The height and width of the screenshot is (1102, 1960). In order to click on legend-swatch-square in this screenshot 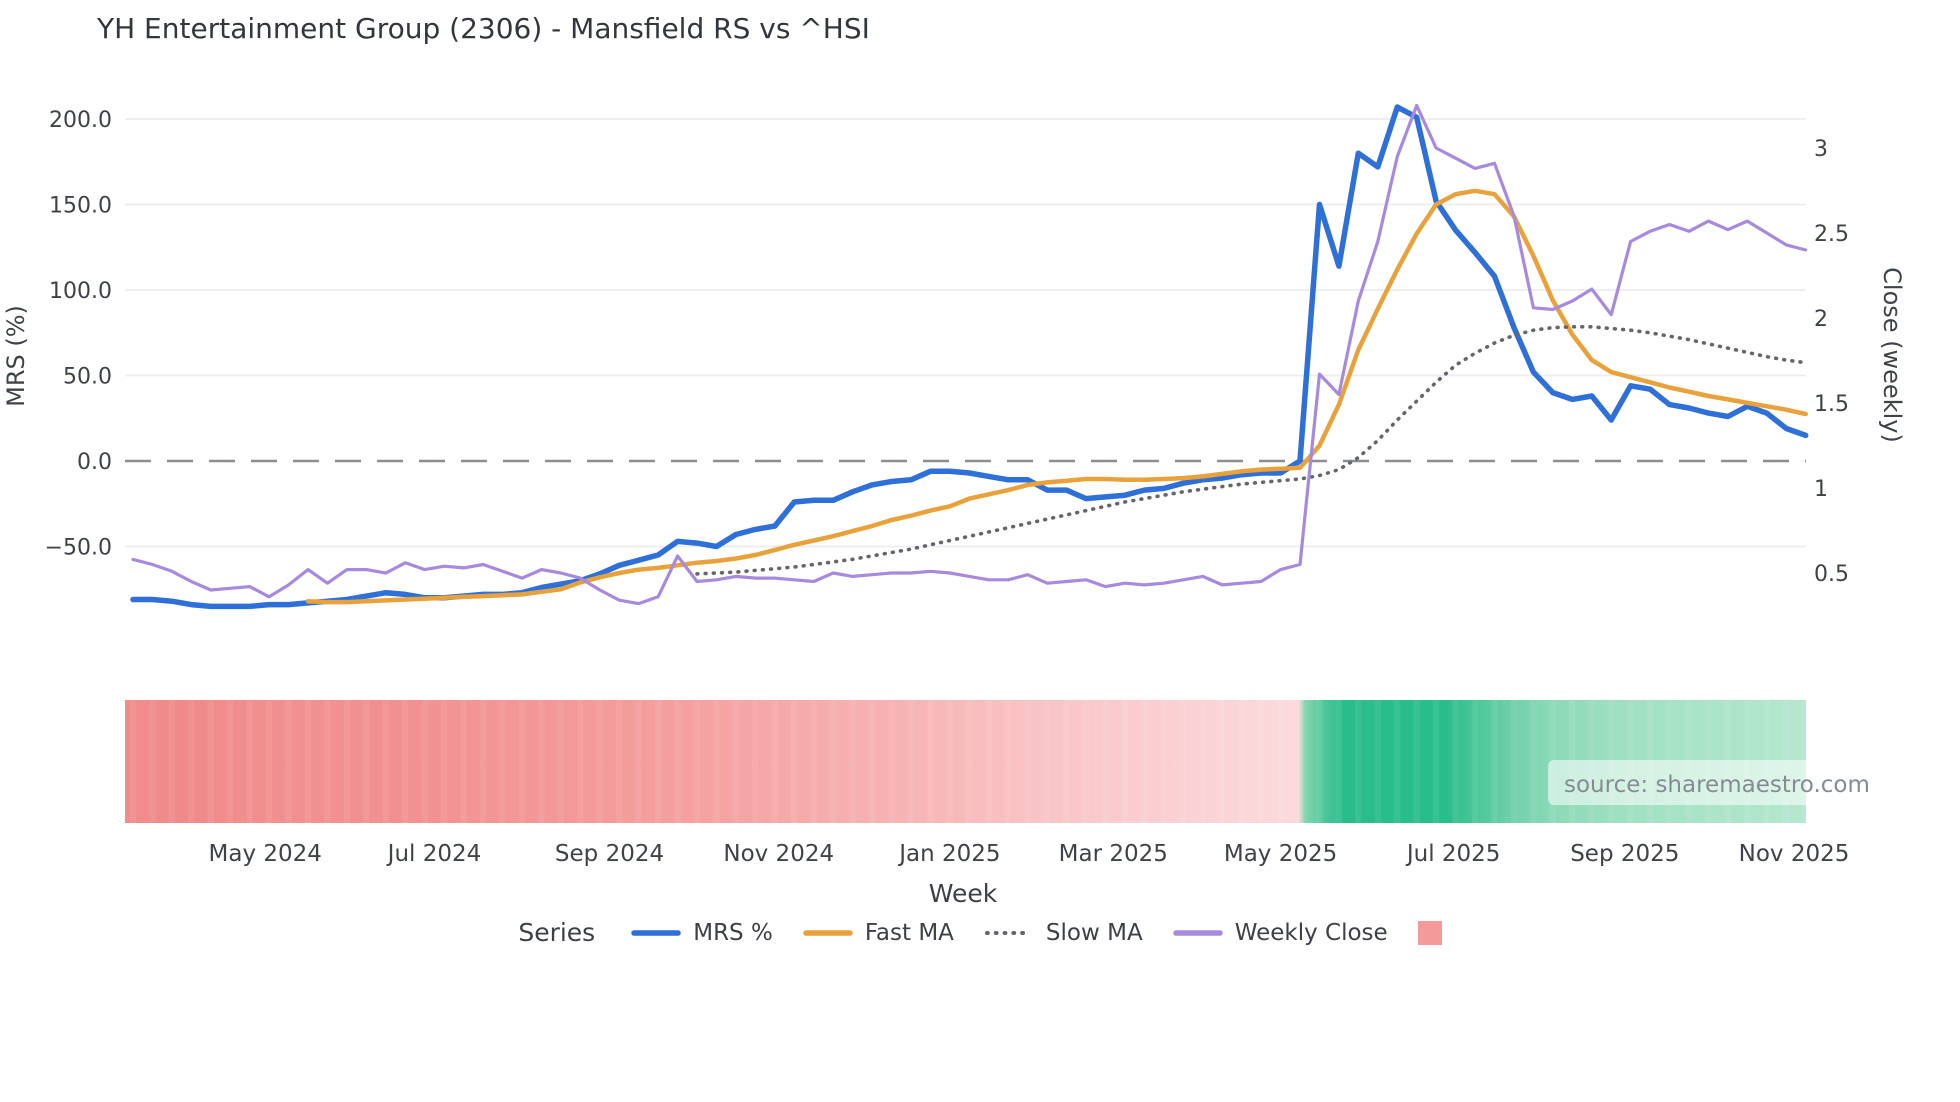, I will do `click(1429, 932)`.